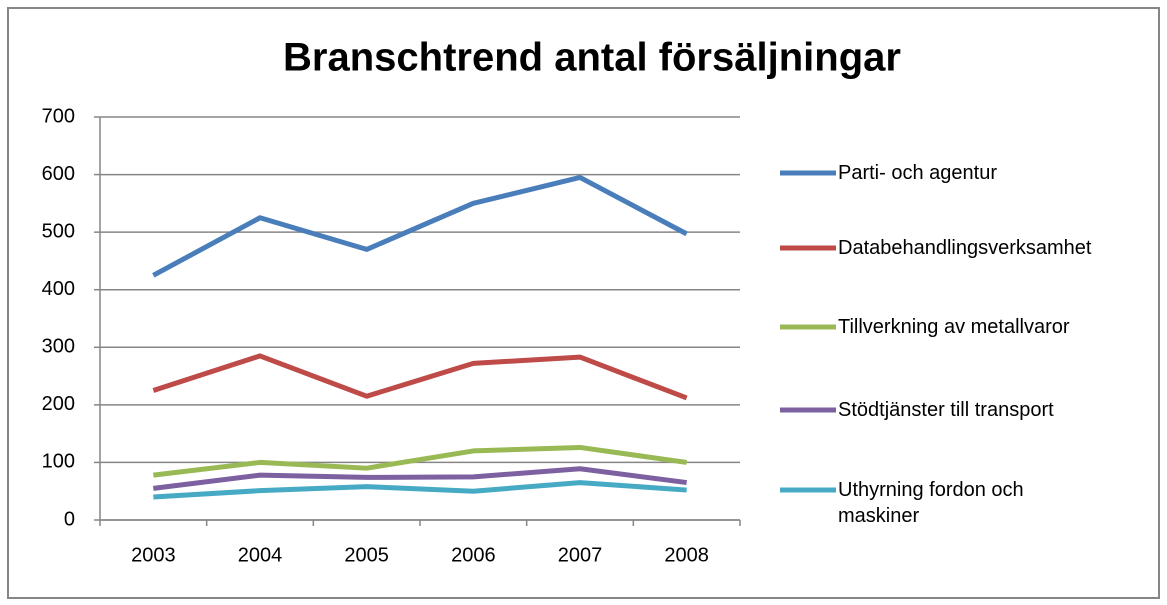 Image resolution: width=1167 pixels, height=605 pixels. Describe the element at coordinates (153, 555) in the screenshot. I see `x-tick-label: 2003` at that location.